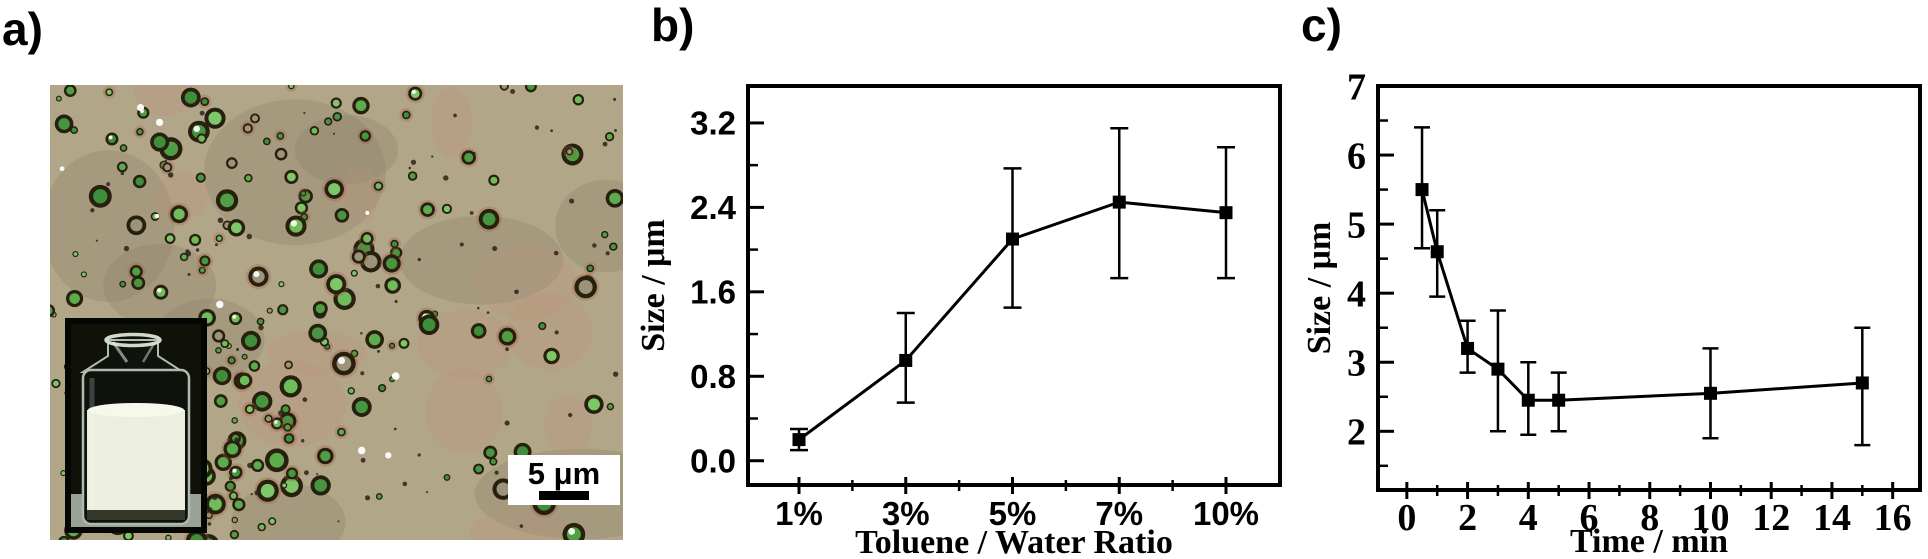 This screenshot has width=1928, height=559. I want to click on y-axis-title: Size / μm, so click(1319, 288).